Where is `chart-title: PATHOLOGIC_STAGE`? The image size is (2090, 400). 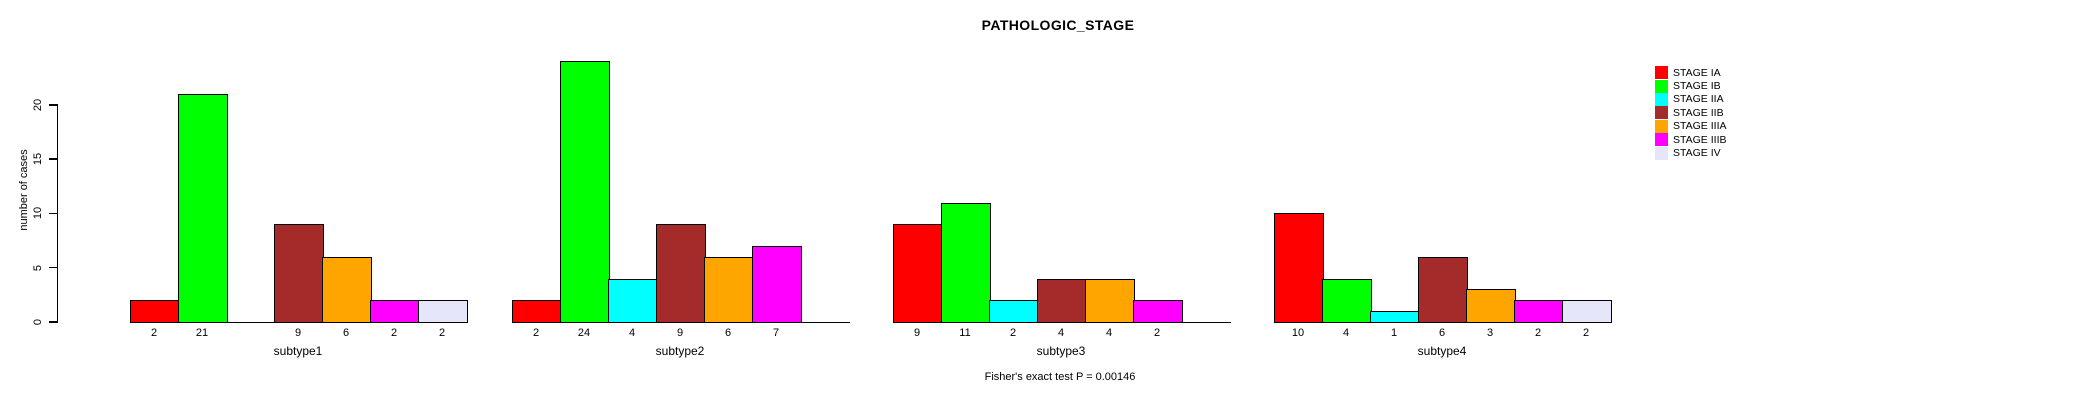 chart-title: PATHOLOGIC_STAGE is located at coordinates (1058, 25).